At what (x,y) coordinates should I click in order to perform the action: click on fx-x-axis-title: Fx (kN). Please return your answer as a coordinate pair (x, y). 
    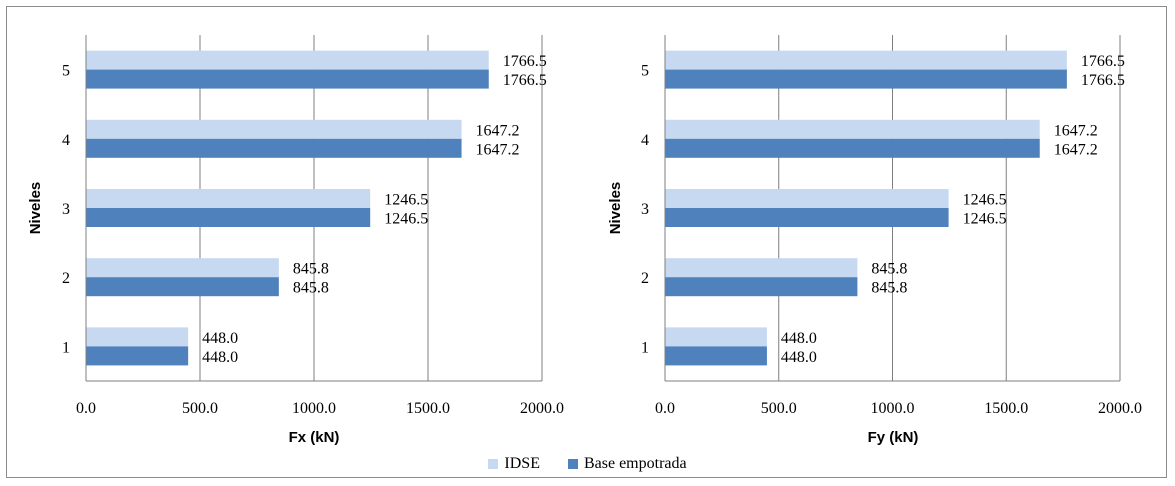
    Looking at the image, I should click on (314, 437).